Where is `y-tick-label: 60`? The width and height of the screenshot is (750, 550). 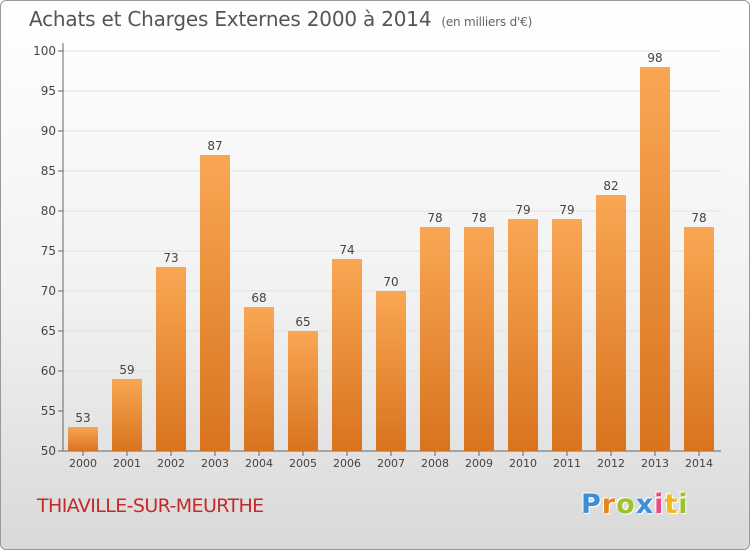 y-tick-label: 60 is located at coordinates (48, 371).